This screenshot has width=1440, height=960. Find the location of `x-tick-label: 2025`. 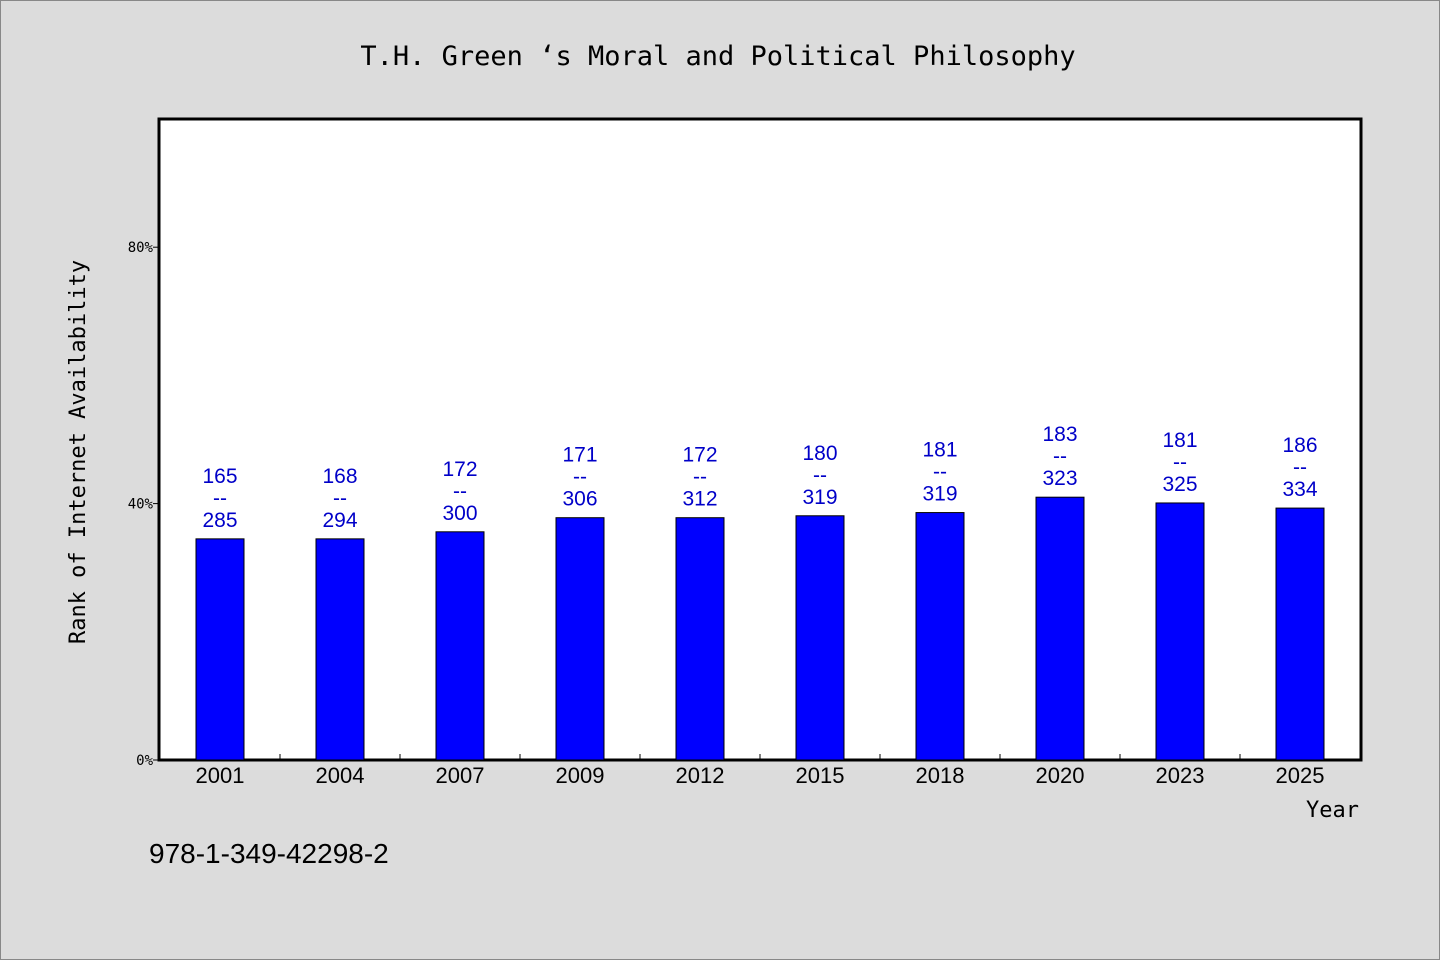

x-tick-label: 2025 is located at coordinates (1300, 775).